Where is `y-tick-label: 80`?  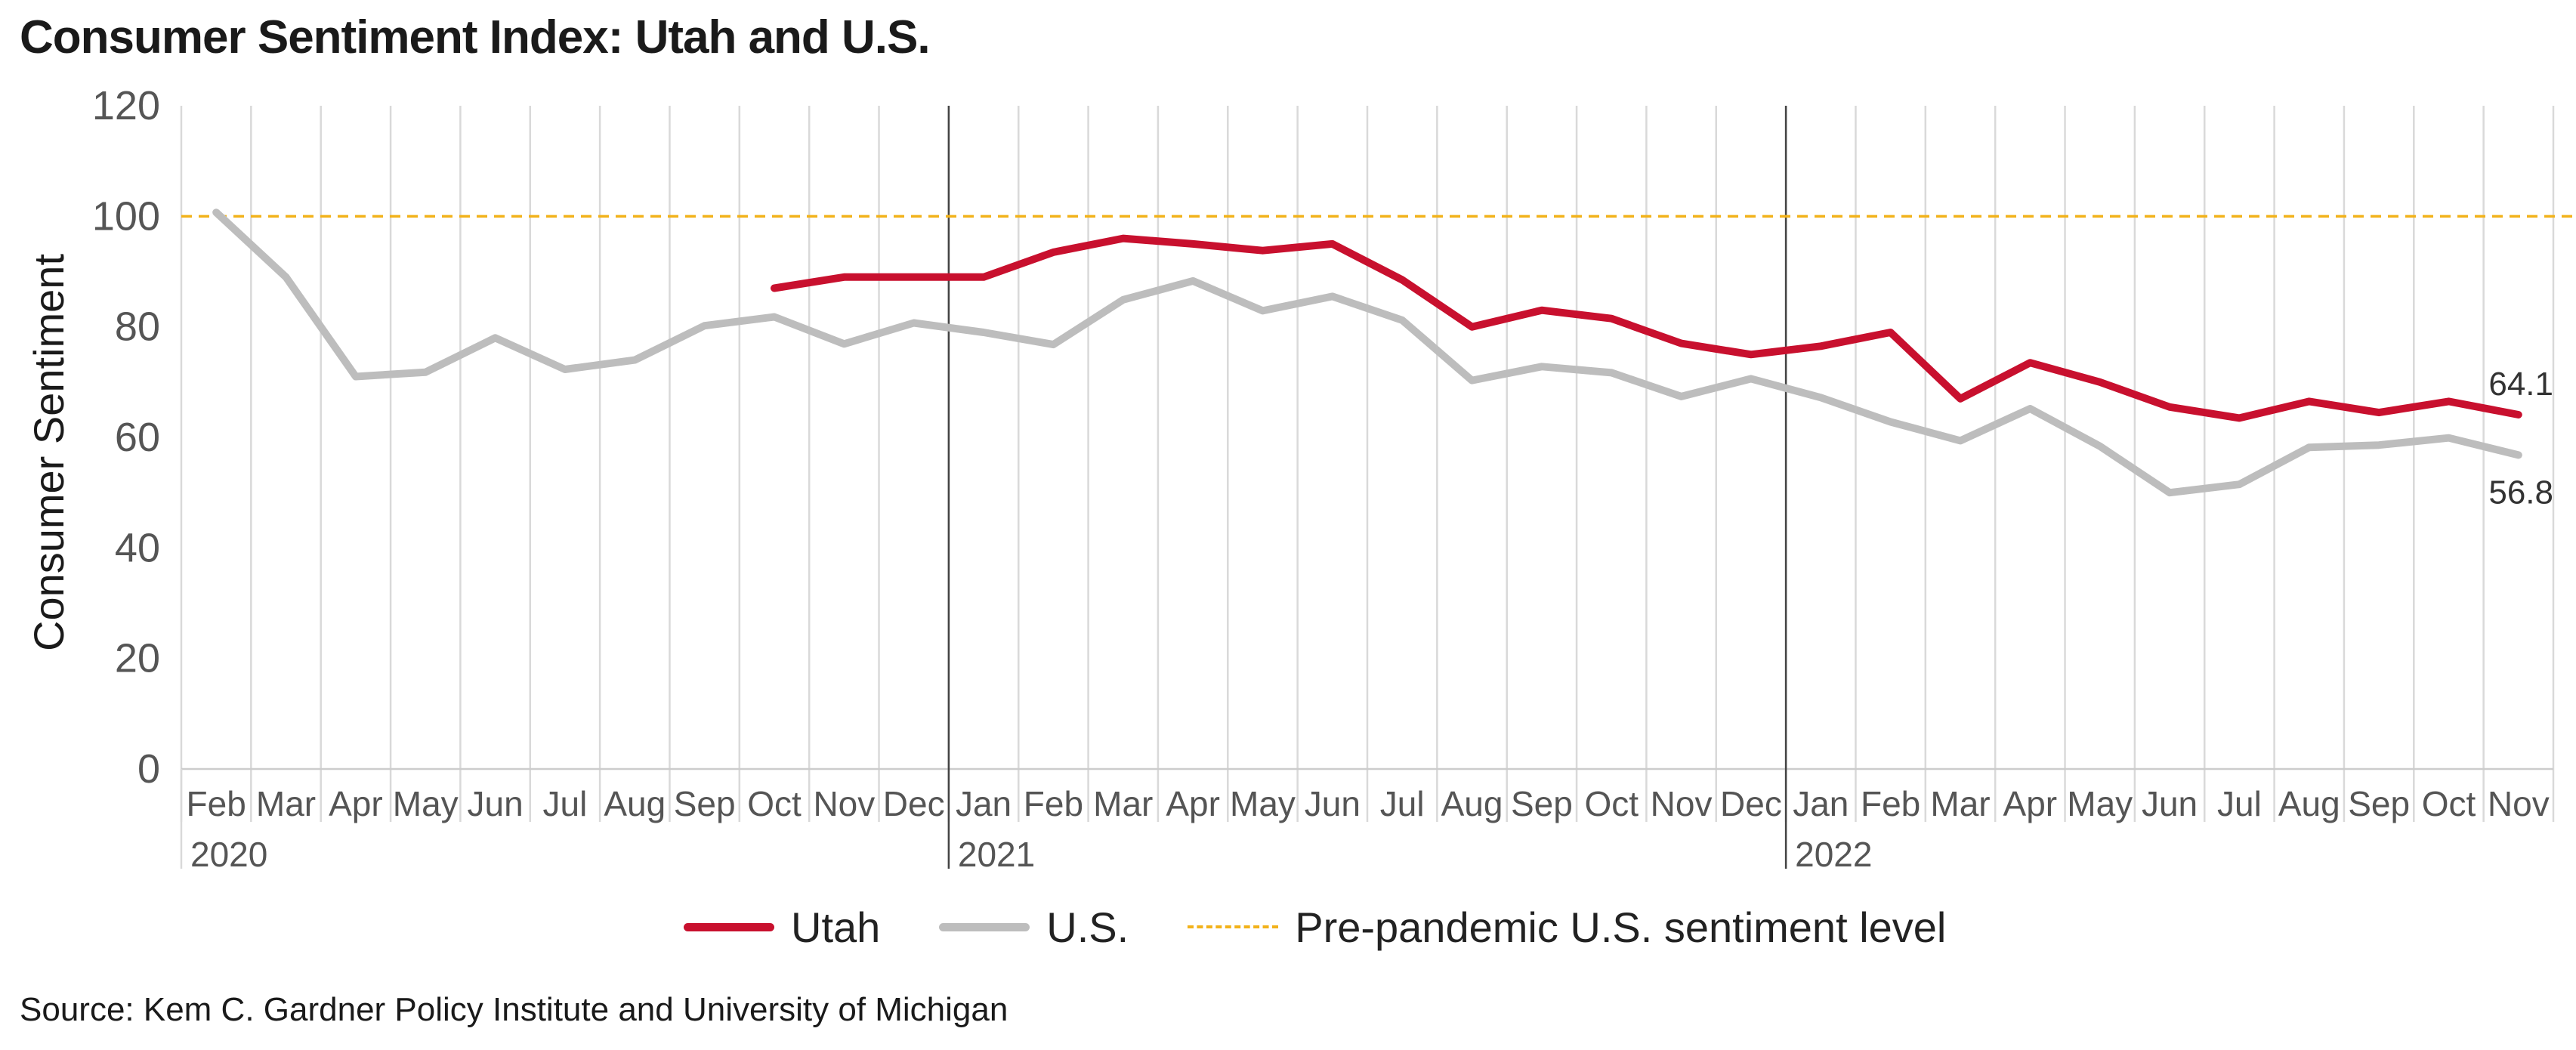
y-tick-label: 80 is located at coordinates (137, 327).